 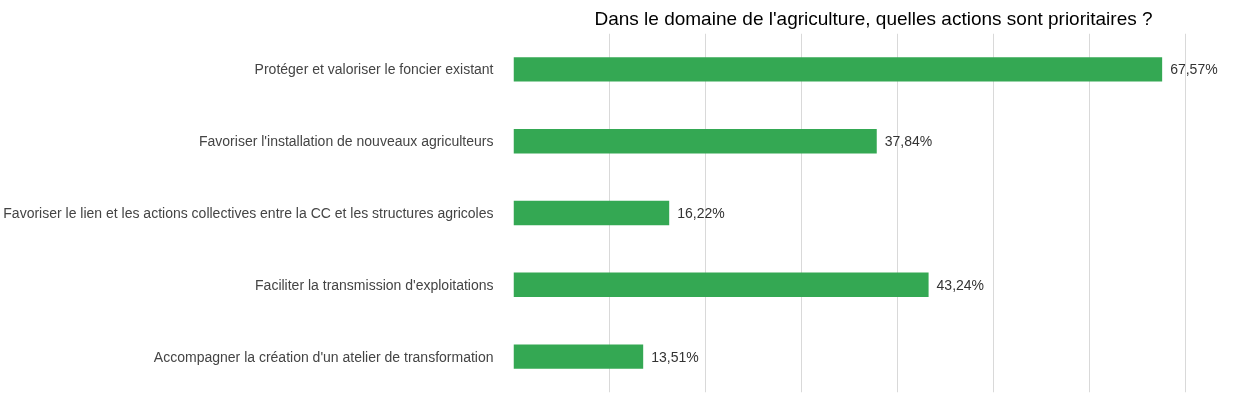 I want to click on y-tick-label: Accompagner la création d'un atelier de transformation, so click(x=323, y=356).